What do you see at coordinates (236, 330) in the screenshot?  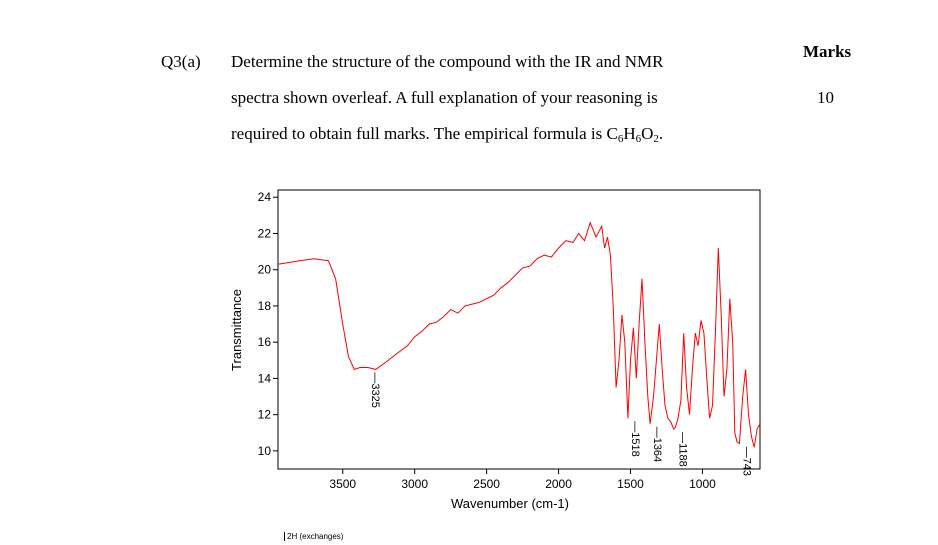 I see `y-axis-label: Transmittance` at bounding box center [236, 330].